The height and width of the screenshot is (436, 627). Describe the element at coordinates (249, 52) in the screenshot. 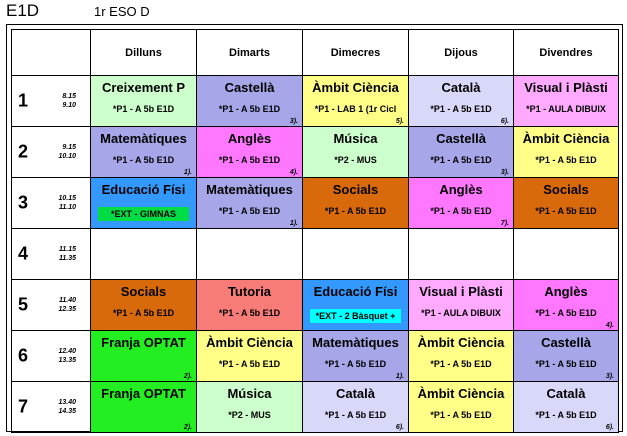

I see `day-header: Dimarts` at that location.